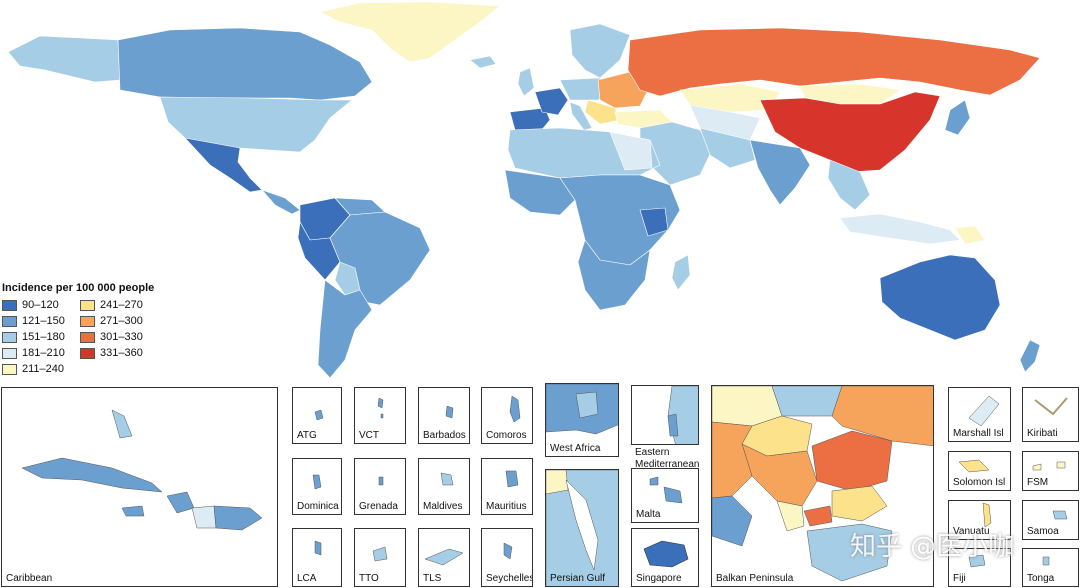 The height and width of the screenshot is (588, 1080). What do you see at coordinates (369, 578) in the screenshot?
I see `inset-label: TTO` at bounding box center [369, 578].